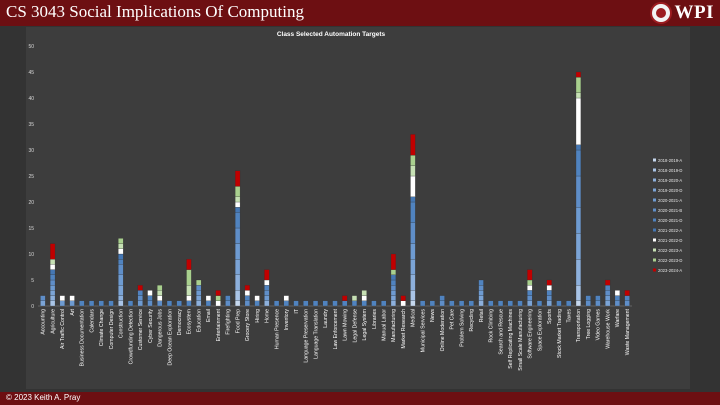 Image resolution: width=720 pixels, height=405 pixels. What do you see at coordinates (579, 325) in the screenshot?
I see `x-tick-label: Transportation` at bounding box center [579, 325].